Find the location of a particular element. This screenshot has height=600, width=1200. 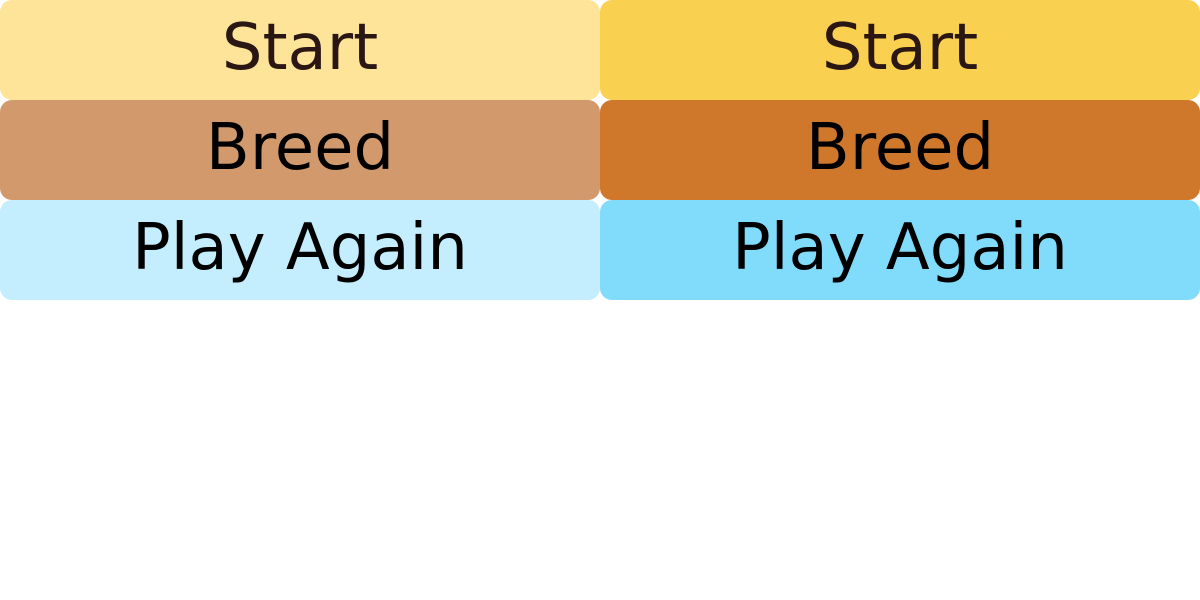

start-button-hover: Start is located at coordinates (900, 50).